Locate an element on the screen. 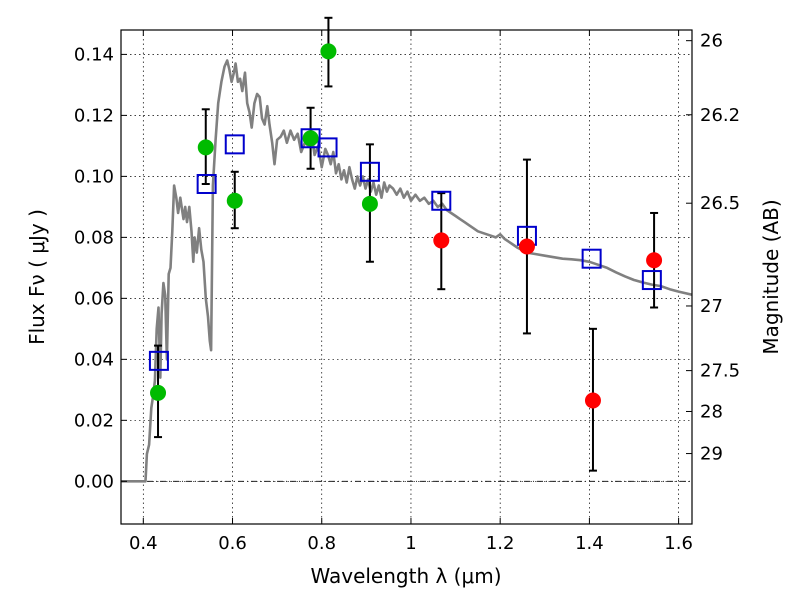 The width and height of the screenshot is (800, 600). x-tick-label: 1.6 is located at coordinates (678, 543).